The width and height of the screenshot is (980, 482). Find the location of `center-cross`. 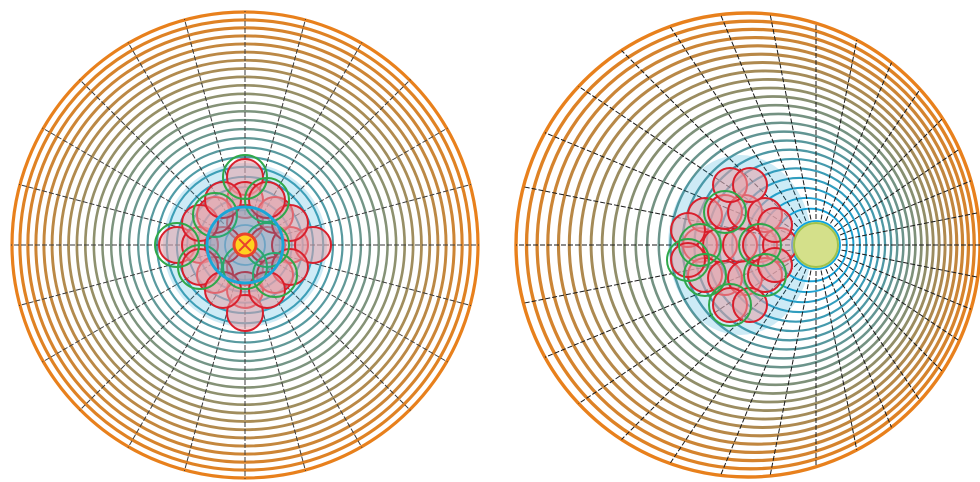

center-cross is located at coordinates (245, 245).